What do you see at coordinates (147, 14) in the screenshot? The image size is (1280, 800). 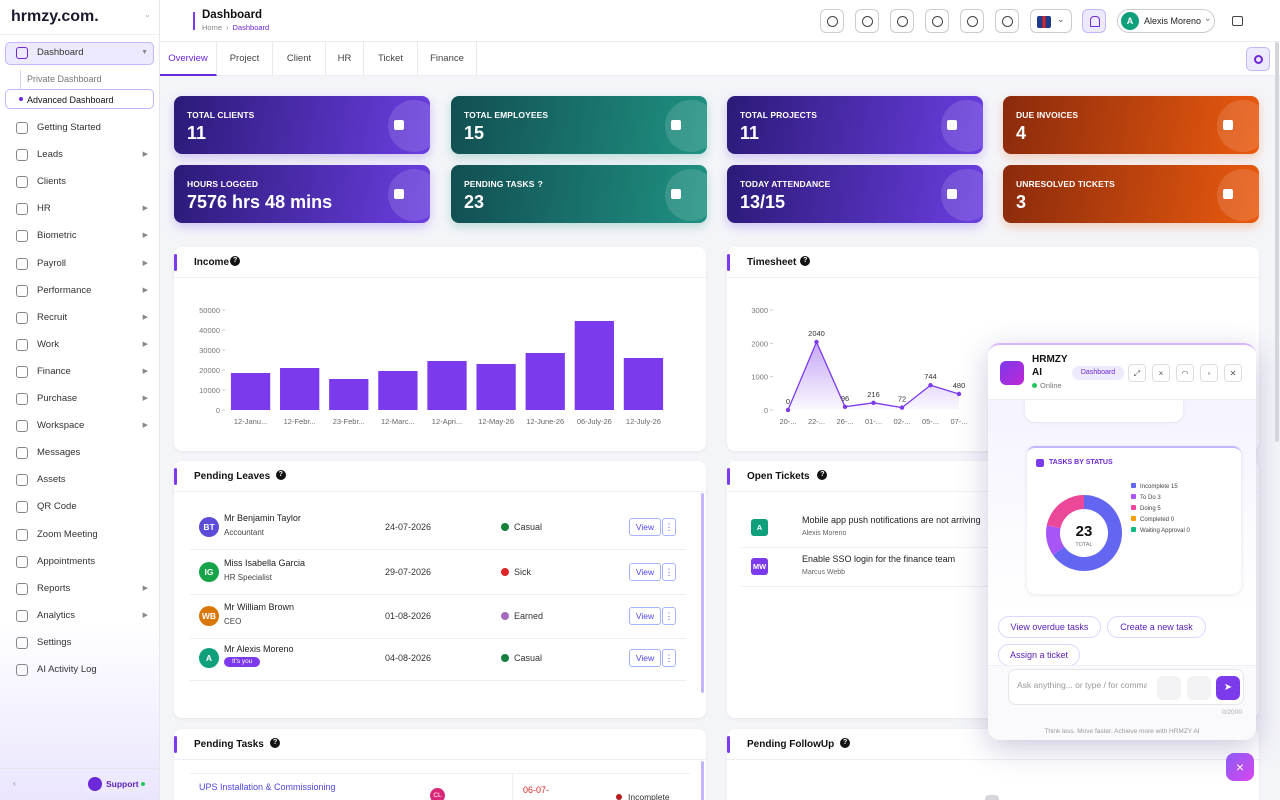 I see `collapse-icon: ⌄` at bounding box center [147, 14].